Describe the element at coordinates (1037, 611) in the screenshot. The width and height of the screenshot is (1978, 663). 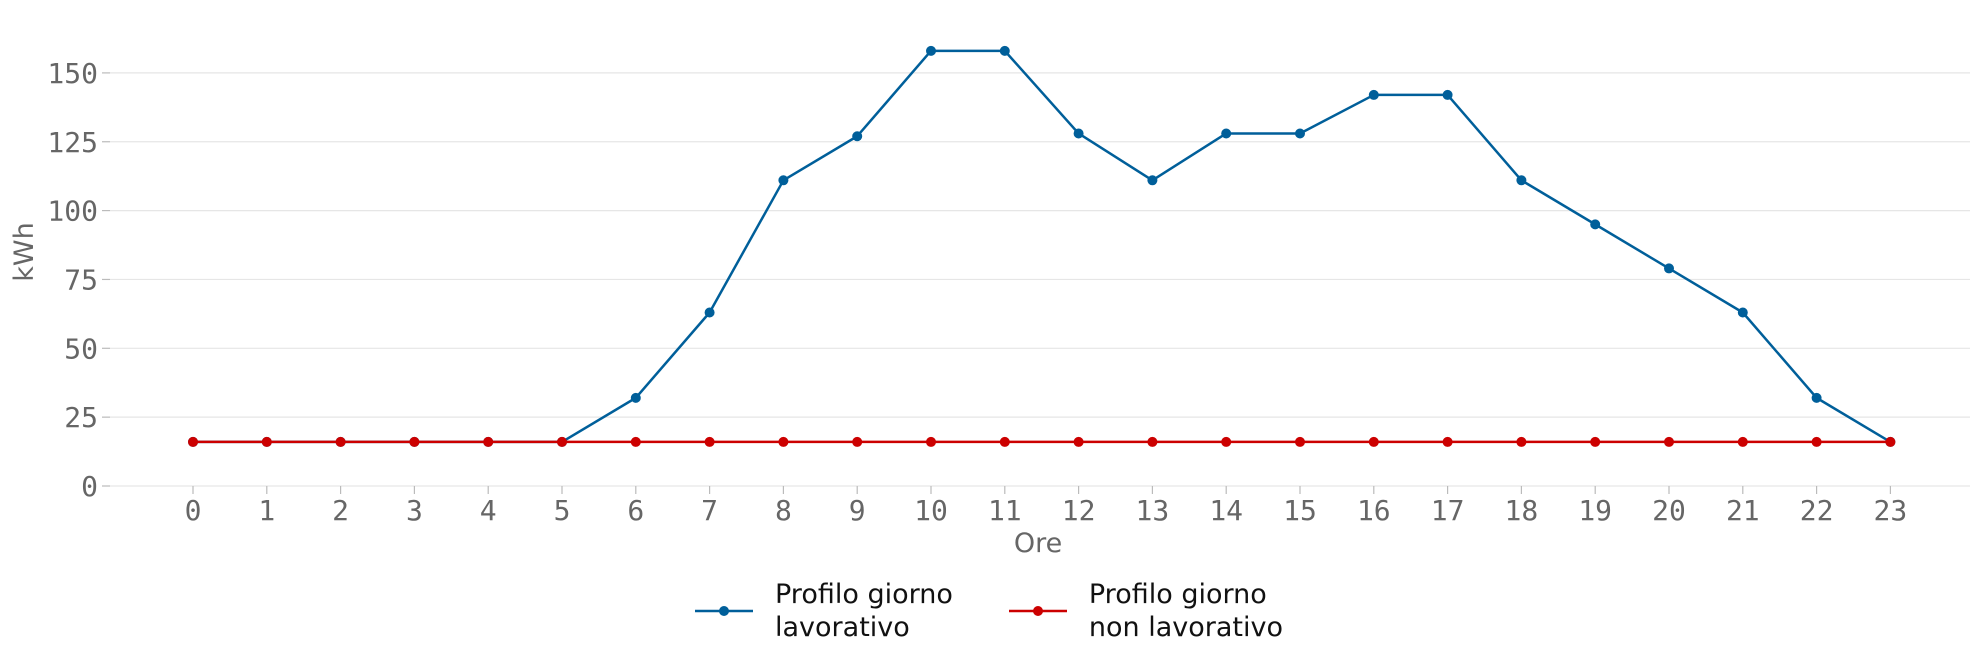
I see `legend-swatch-nonworkday` at that location.